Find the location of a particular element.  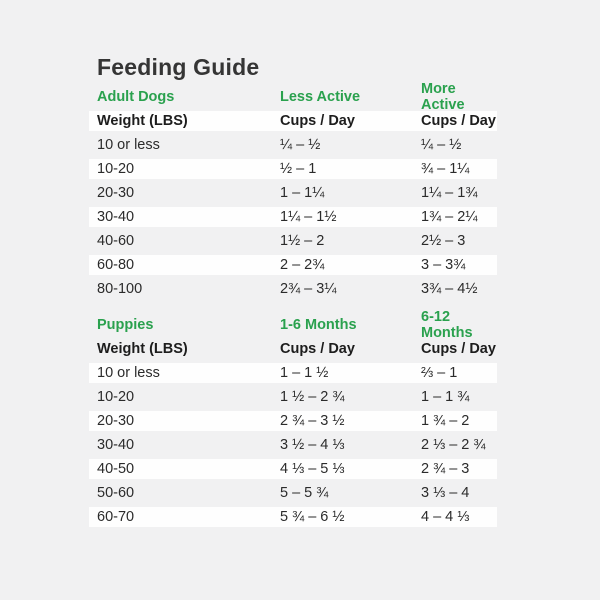

table-section-header: Adult Dogs Less Active More Active is located at coordinates (293, 97).